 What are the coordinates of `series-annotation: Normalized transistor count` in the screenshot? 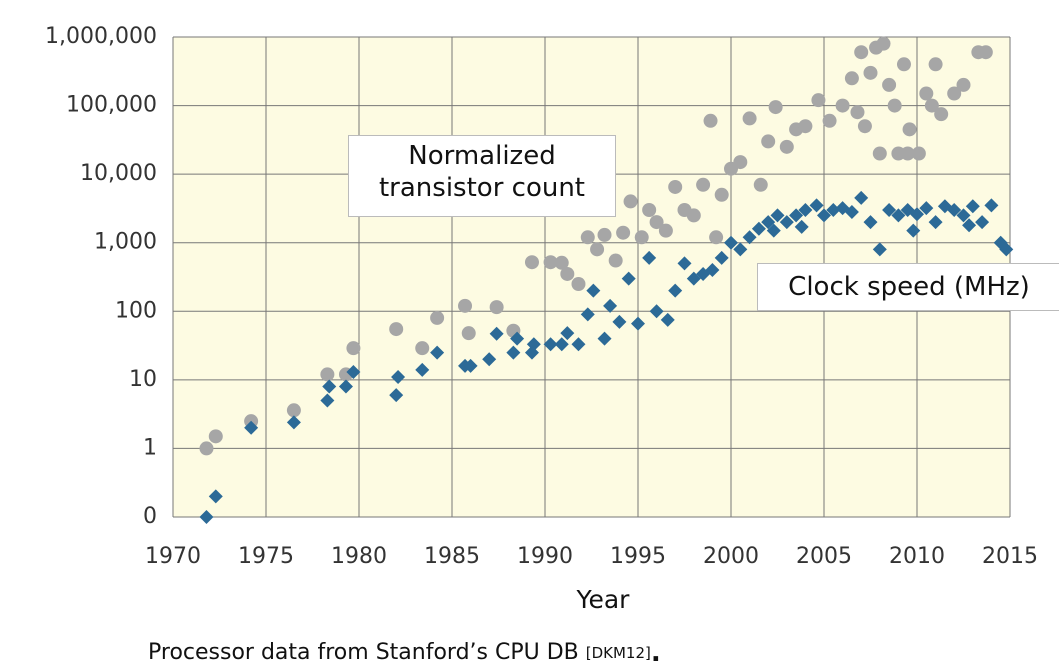 It's located at (482, 176).